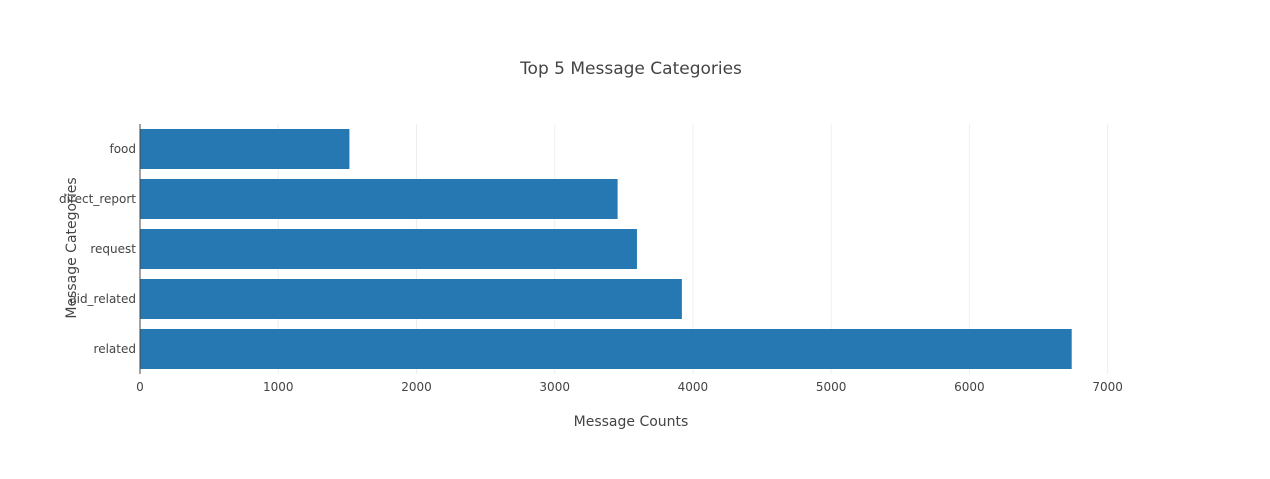  Describe the element at coordinates (631, 422) in the screenshot. I see `x-axis-title: Message Counts` at that location.